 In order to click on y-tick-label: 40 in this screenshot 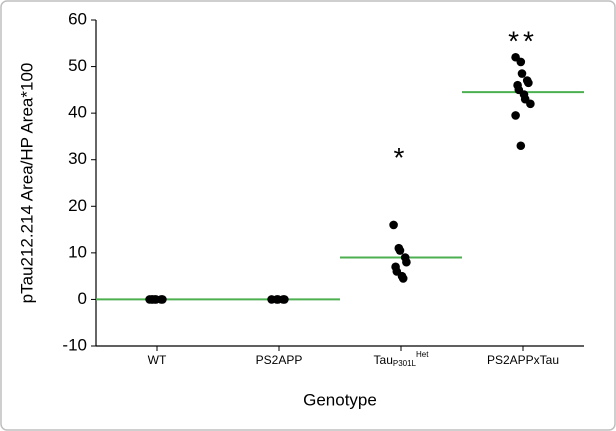, I will do `click(77, 112)`.